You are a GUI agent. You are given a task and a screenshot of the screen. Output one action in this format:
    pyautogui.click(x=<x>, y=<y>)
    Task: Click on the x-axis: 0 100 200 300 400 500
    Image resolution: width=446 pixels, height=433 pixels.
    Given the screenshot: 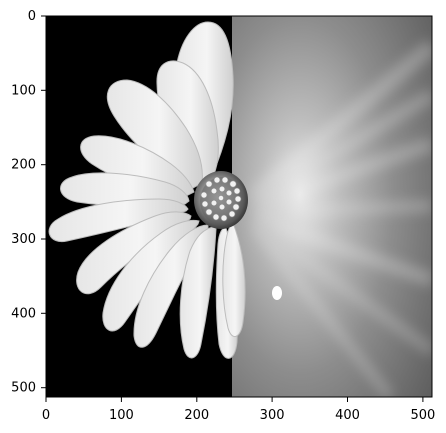 What is the action you would take?
    pyautogui.click(x=238, y=410)
    